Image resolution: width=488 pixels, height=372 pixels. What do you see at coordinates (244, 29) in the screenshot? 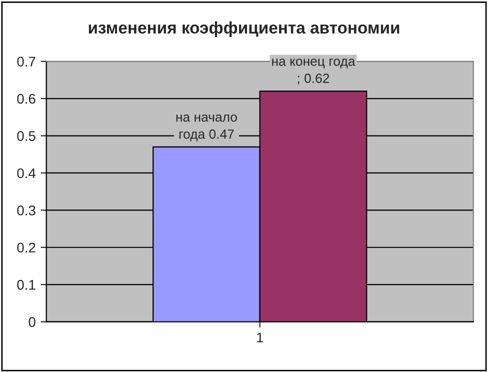
I see `chart-title: изменения коэффициента автономии` at bounding box center [244, 29].